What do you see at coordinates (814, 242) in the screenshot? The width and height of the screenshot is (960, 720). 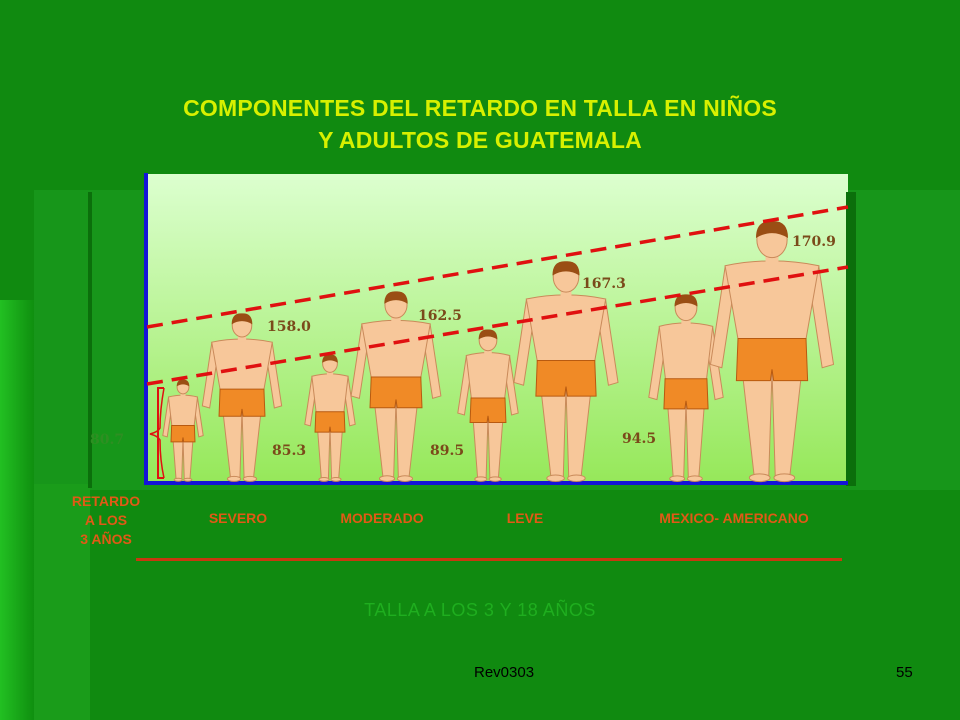 I see `value-label-age18-4: 170.9` at bounding box center [814, 242].